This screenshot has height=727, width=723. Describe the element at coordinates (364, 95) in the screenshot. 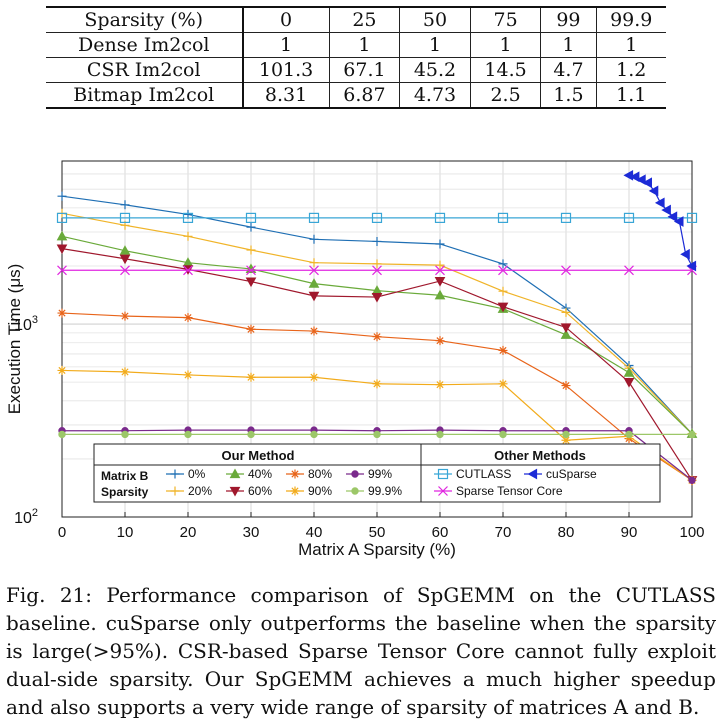

I see `table-cell: 6.87` at that location.